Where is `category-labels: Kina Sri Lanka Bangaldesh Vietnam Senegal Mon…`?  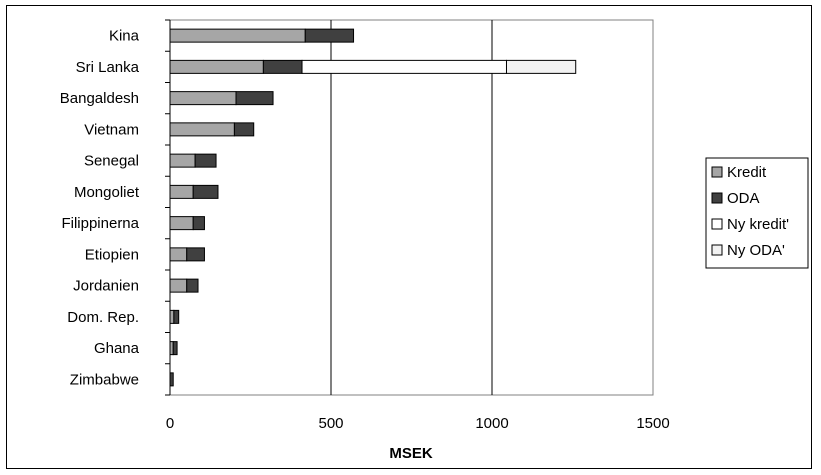
category-labels: Kina Sri Lanka Bangaldesh Vietnam Senegal Mon… is located at coordinates (100, 208).